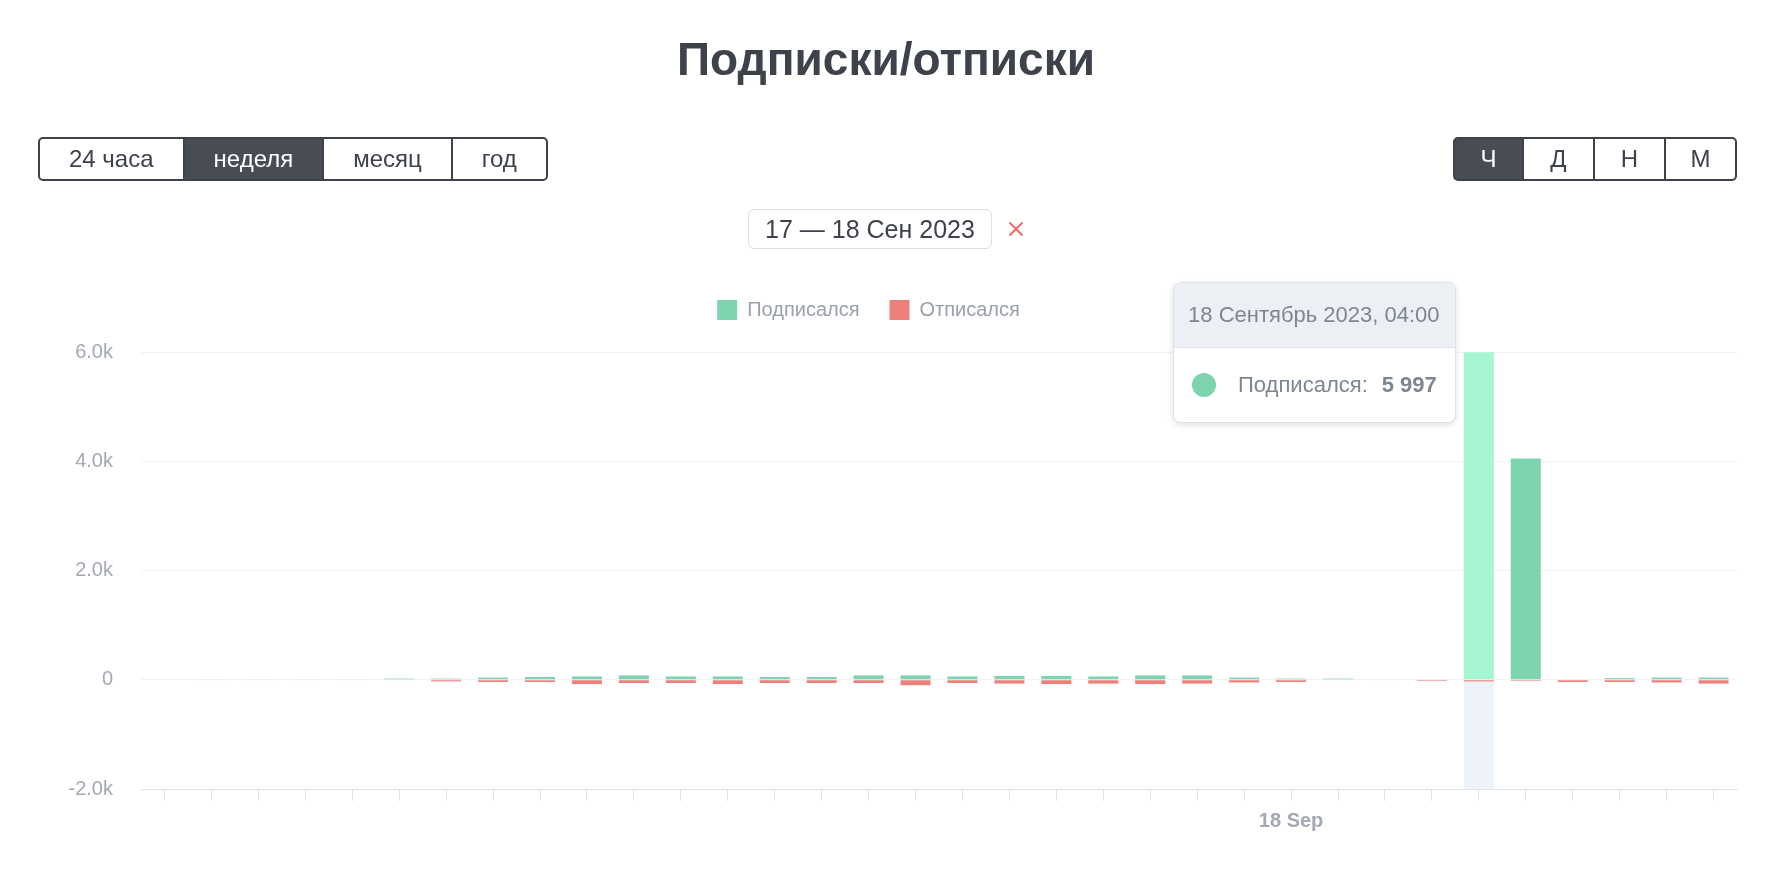  I want to click on period-button: неделя, so click(254, 159).